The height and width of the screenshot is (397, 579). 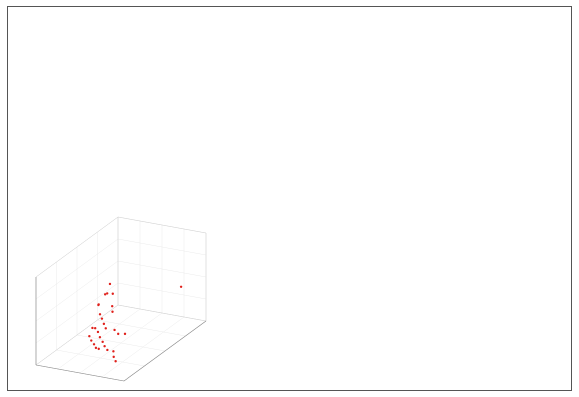 What do you see at coordinates (121, 299) in the screenshot?
I see `3d-scatter-plot` at bounding box center [121, 299].